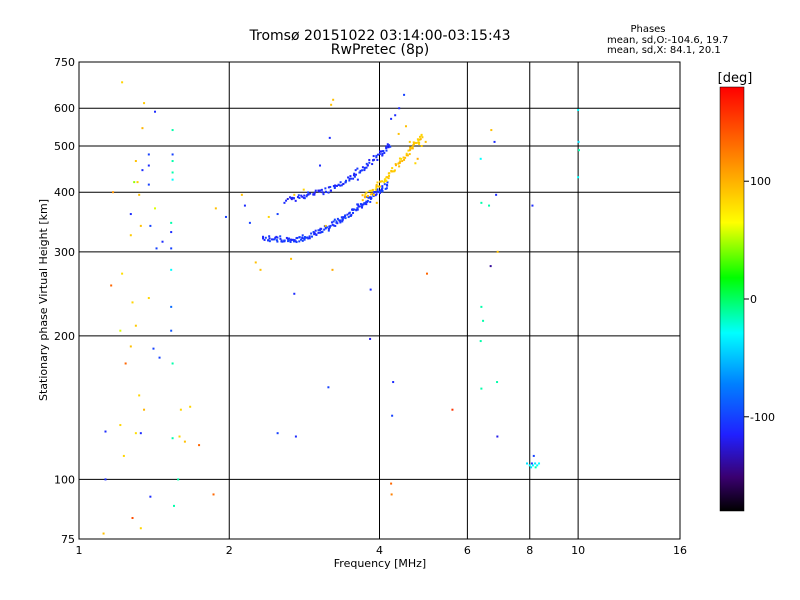 This screenshot has width=800, height=600. What do you see at coordinates (467, 550) in the screenshot?
I see `x-tick-label: 6` at bounding box center [467, 550].